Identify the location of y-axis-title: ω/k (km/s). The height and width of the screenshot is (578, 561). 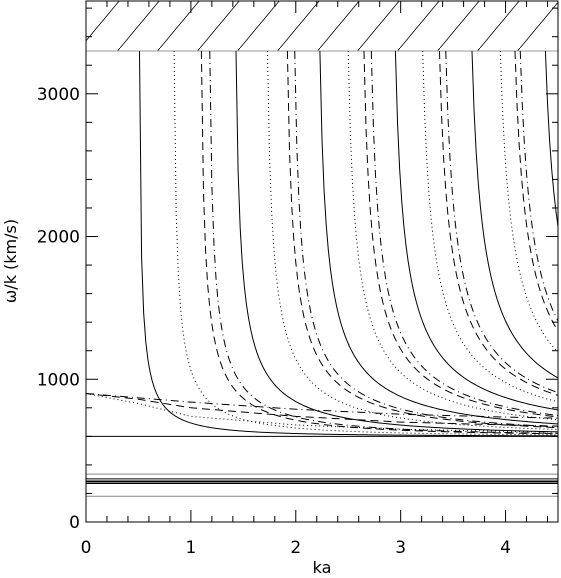
(10, 261).